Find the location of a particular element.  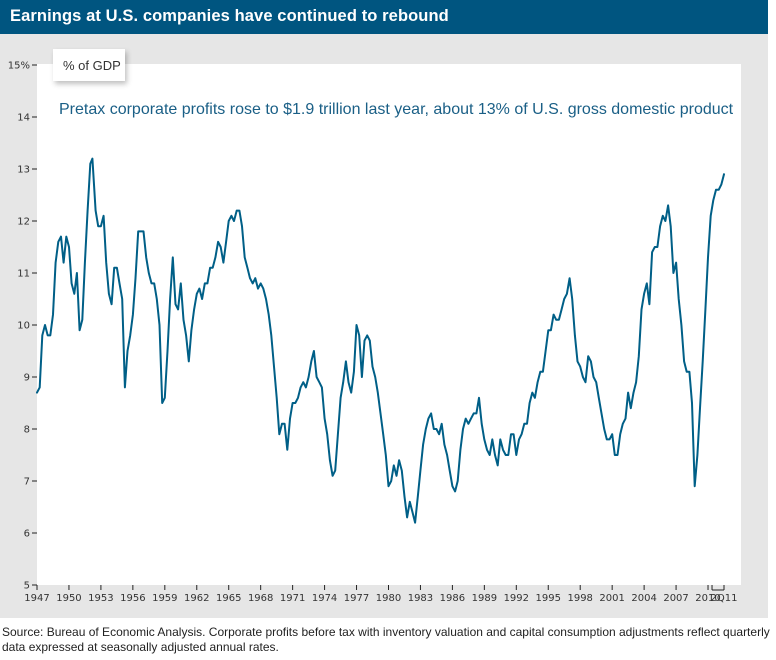

y-tick-label: 10 is located at coordinates (23, 326).